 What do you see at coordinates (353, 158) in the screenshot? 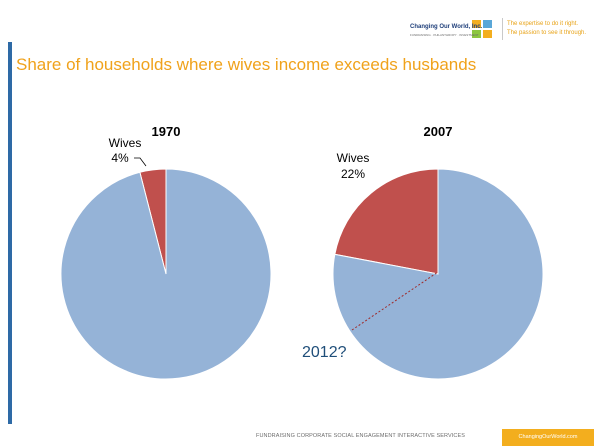
I see `pie-2007-wives-label: Wives` at bounding box center [353, 158].